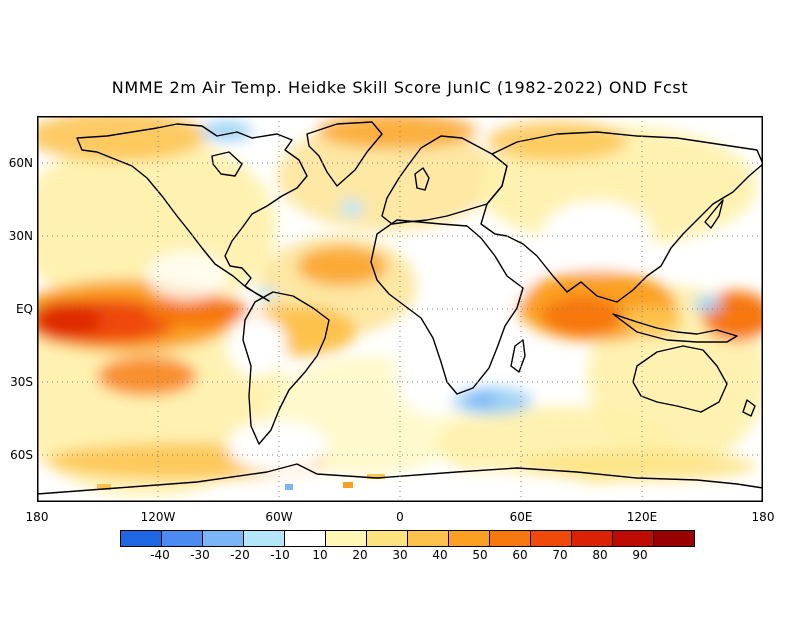 This screenshot has width=800, height=618. I want to click on lon-label-120w: 120W, so click(158, 517).